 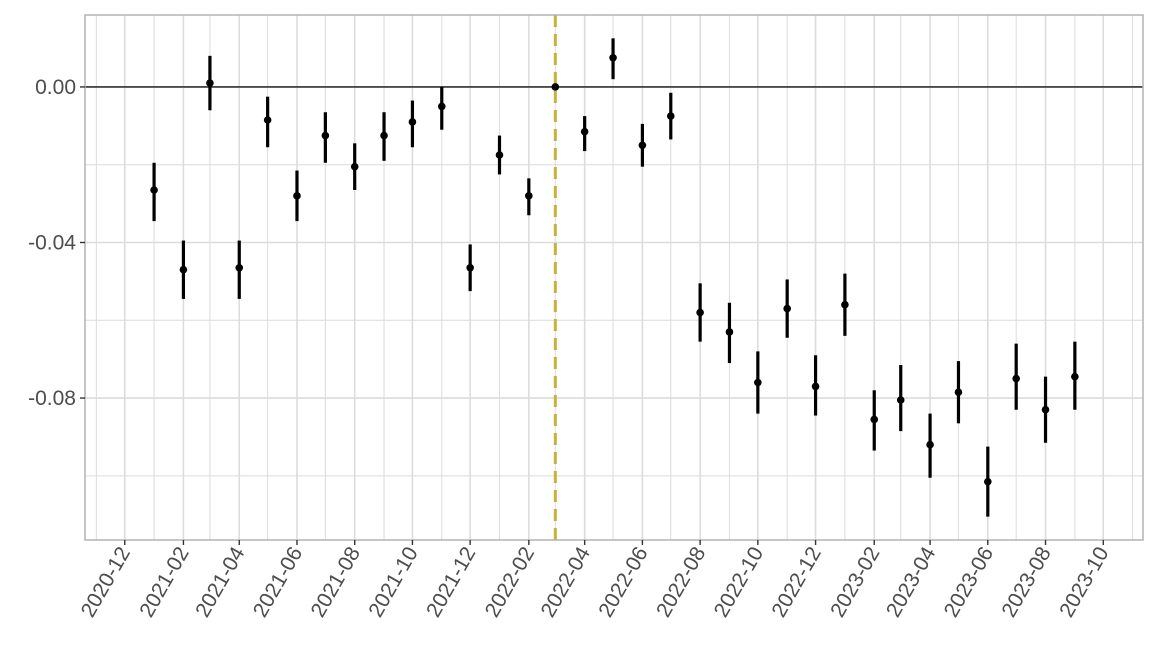 What do you see at coordinates (55, 87) in the screenshot?
I see `y-tick-label-0: 0.00` at bounding box center [55, 87].